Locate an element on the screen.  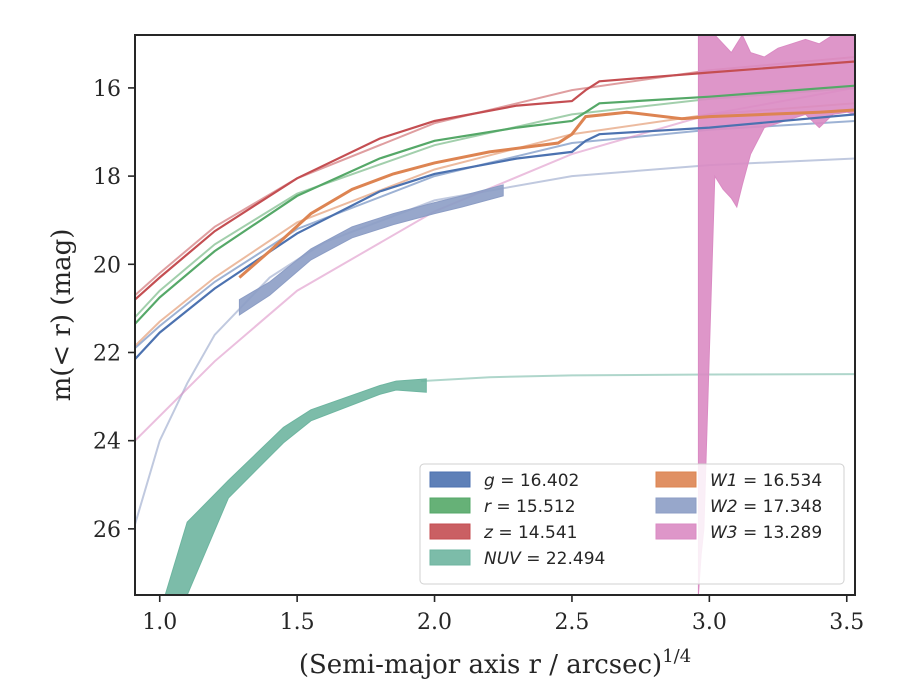
legend-swatch-r is located at coordinates (450, 505).